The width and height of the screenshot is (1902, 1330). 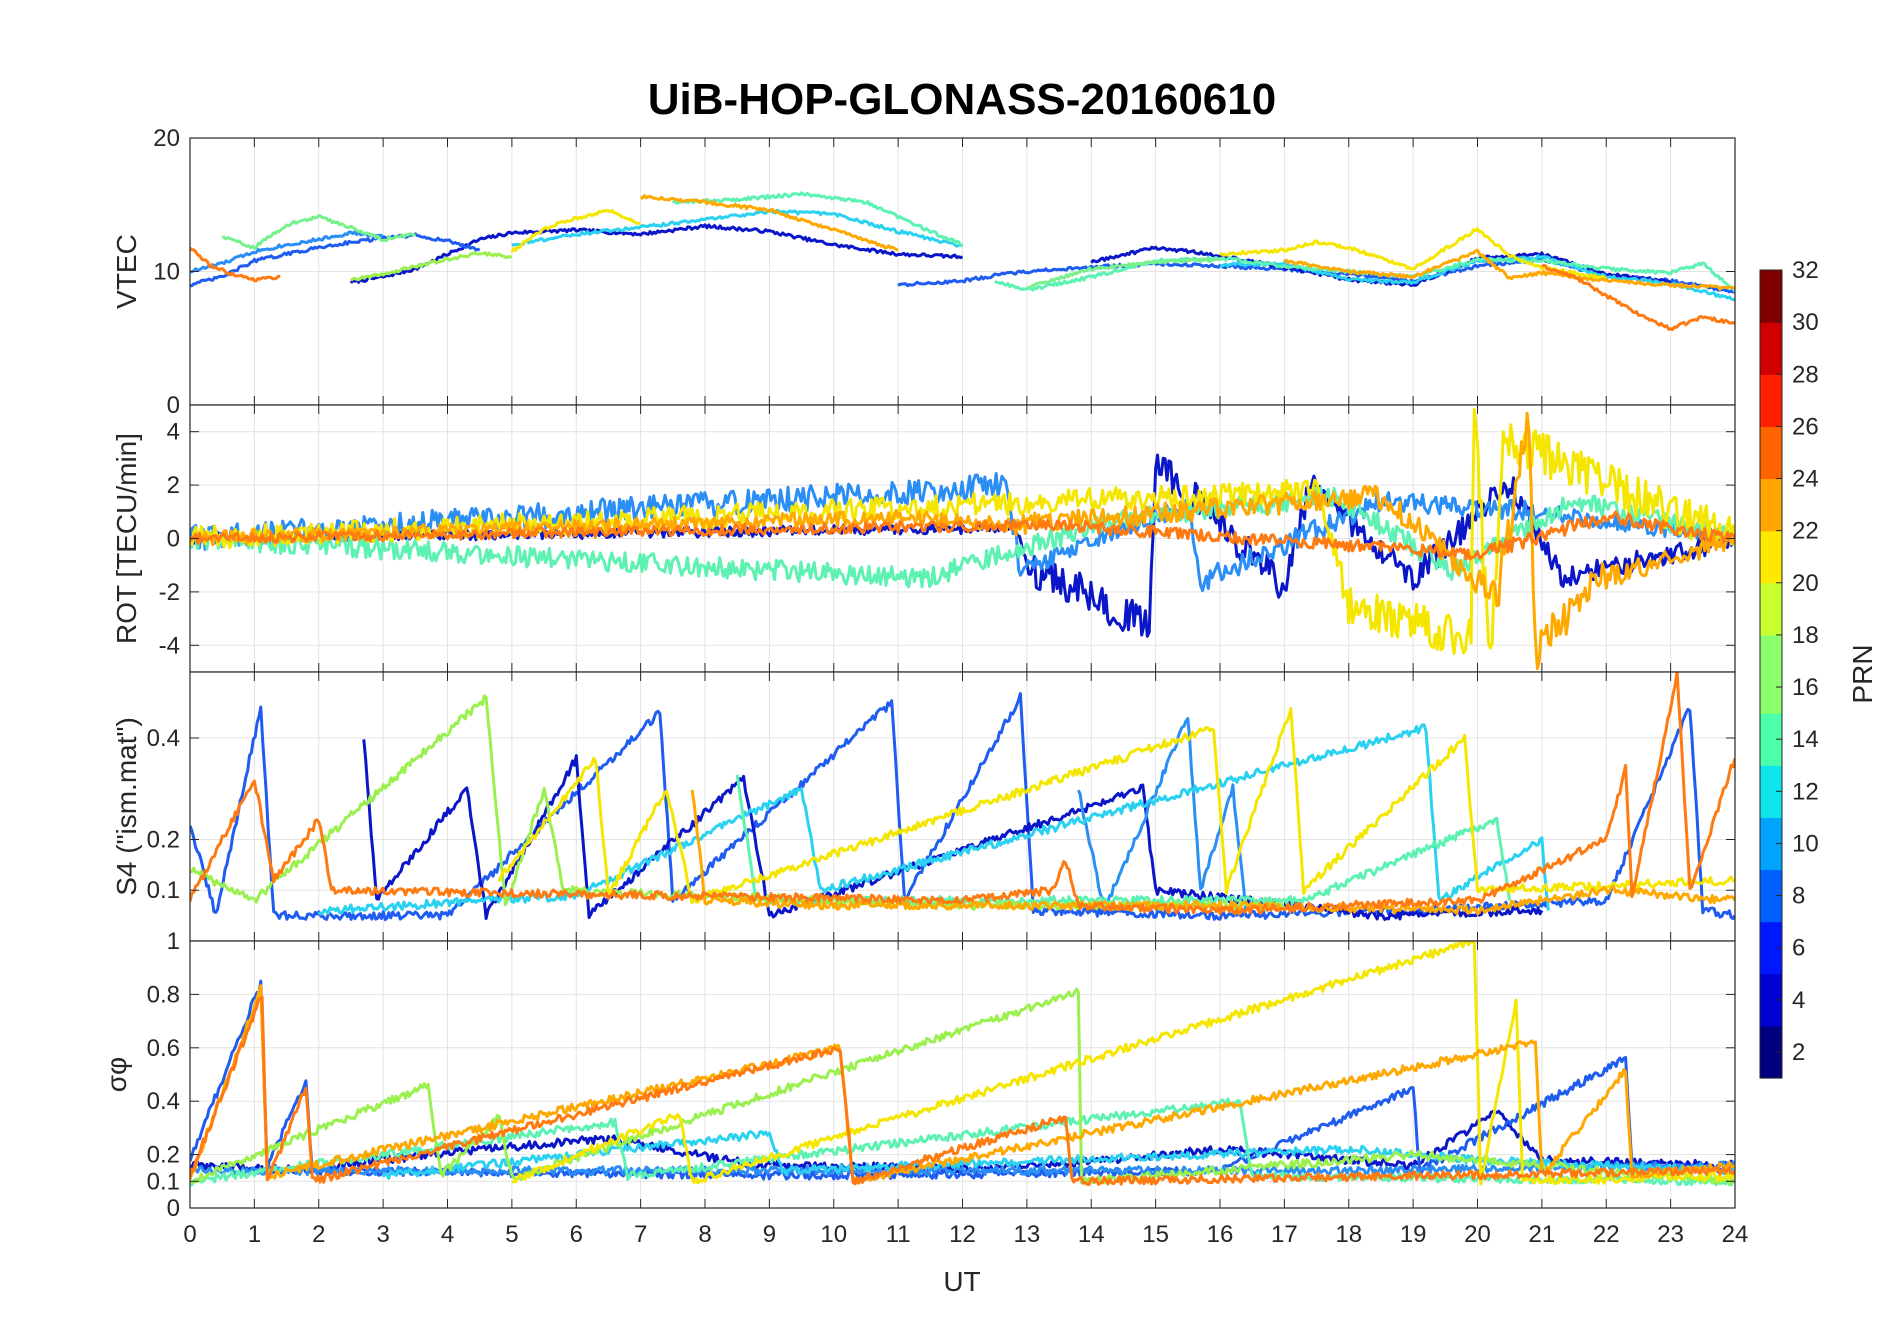 I want to click on colorbar-tick-label: 18, so click(x=1805, y=635).